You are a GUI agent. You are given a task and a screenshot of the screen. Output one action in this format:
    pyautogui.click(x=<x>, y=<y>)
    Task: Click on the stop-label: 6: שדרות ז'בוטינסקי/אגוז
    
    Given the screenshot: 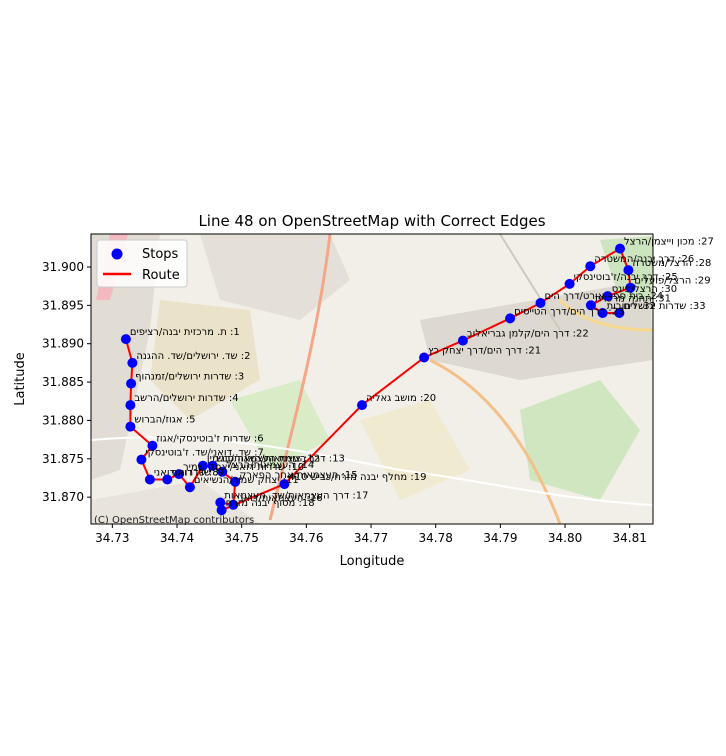 What is the action you would take?
    pyautogui.click(x=209, y=439)
    